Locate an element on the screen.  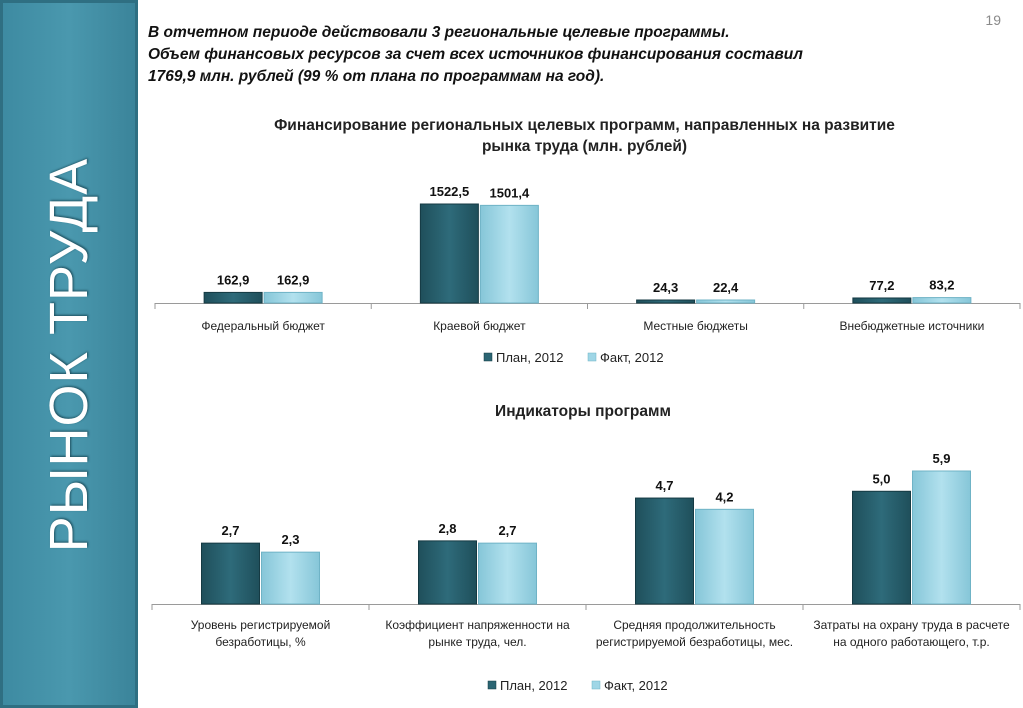
chart-2-data-label: 5,0 is located at coordinates (881, 478).